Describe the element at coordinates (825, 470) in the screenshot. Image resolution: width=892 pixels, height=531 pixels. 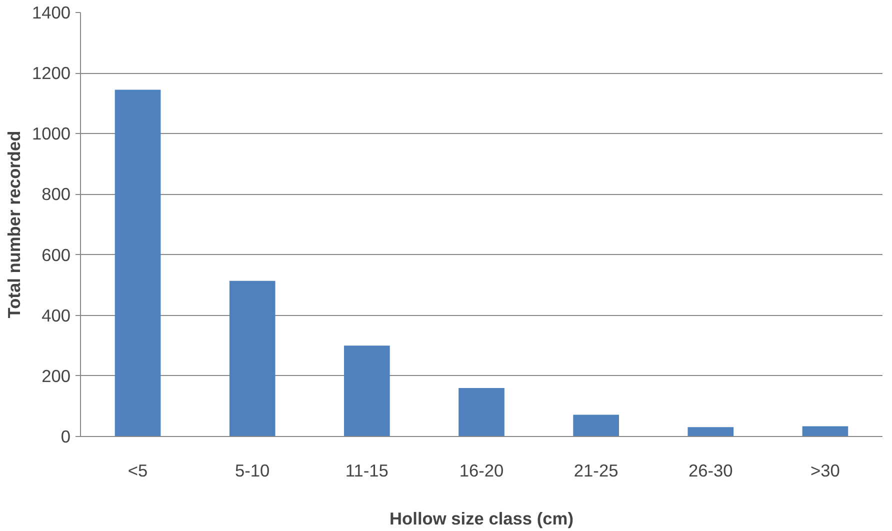
I see `x-tick-label: >30` at that location.